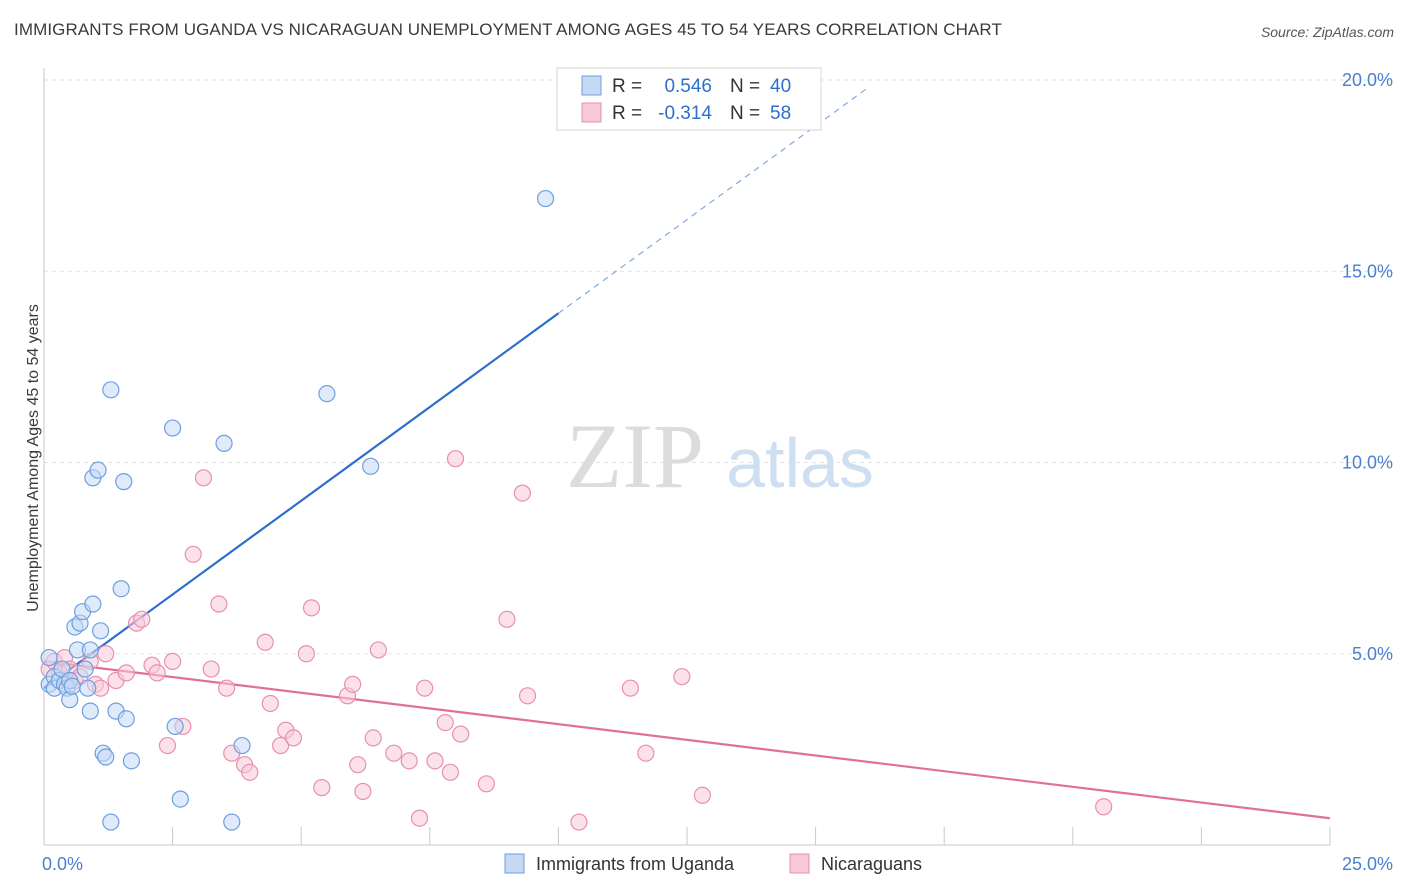  I want to click on legend-series: Immigrants from Uganda Nicaraguans, so click(713, 863).